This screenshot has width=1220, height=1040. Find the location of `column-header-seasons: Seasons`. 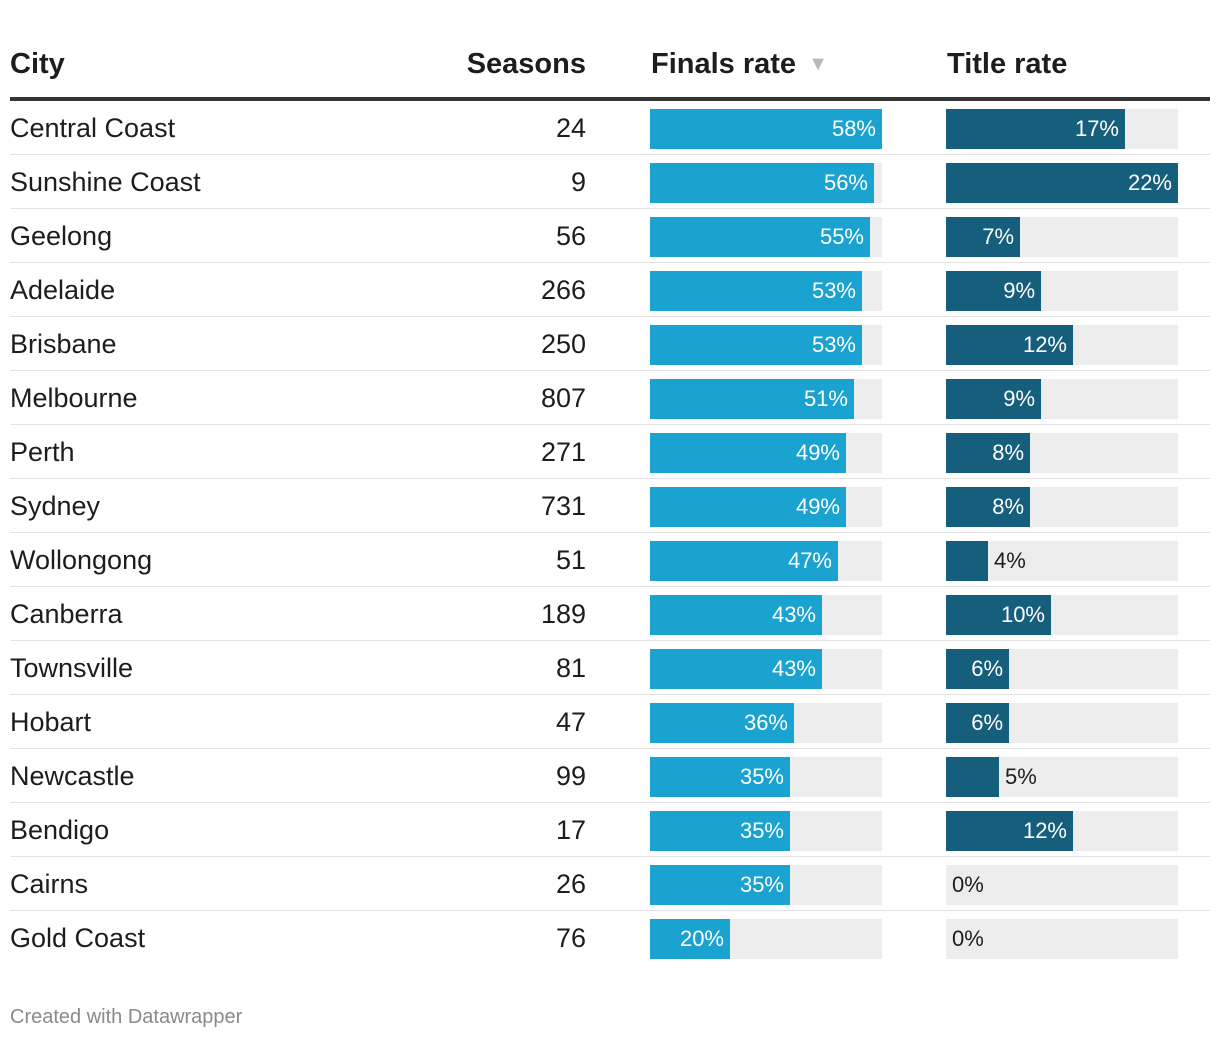

column-header-seasons: Seasons is located at coordinates (526, 64).